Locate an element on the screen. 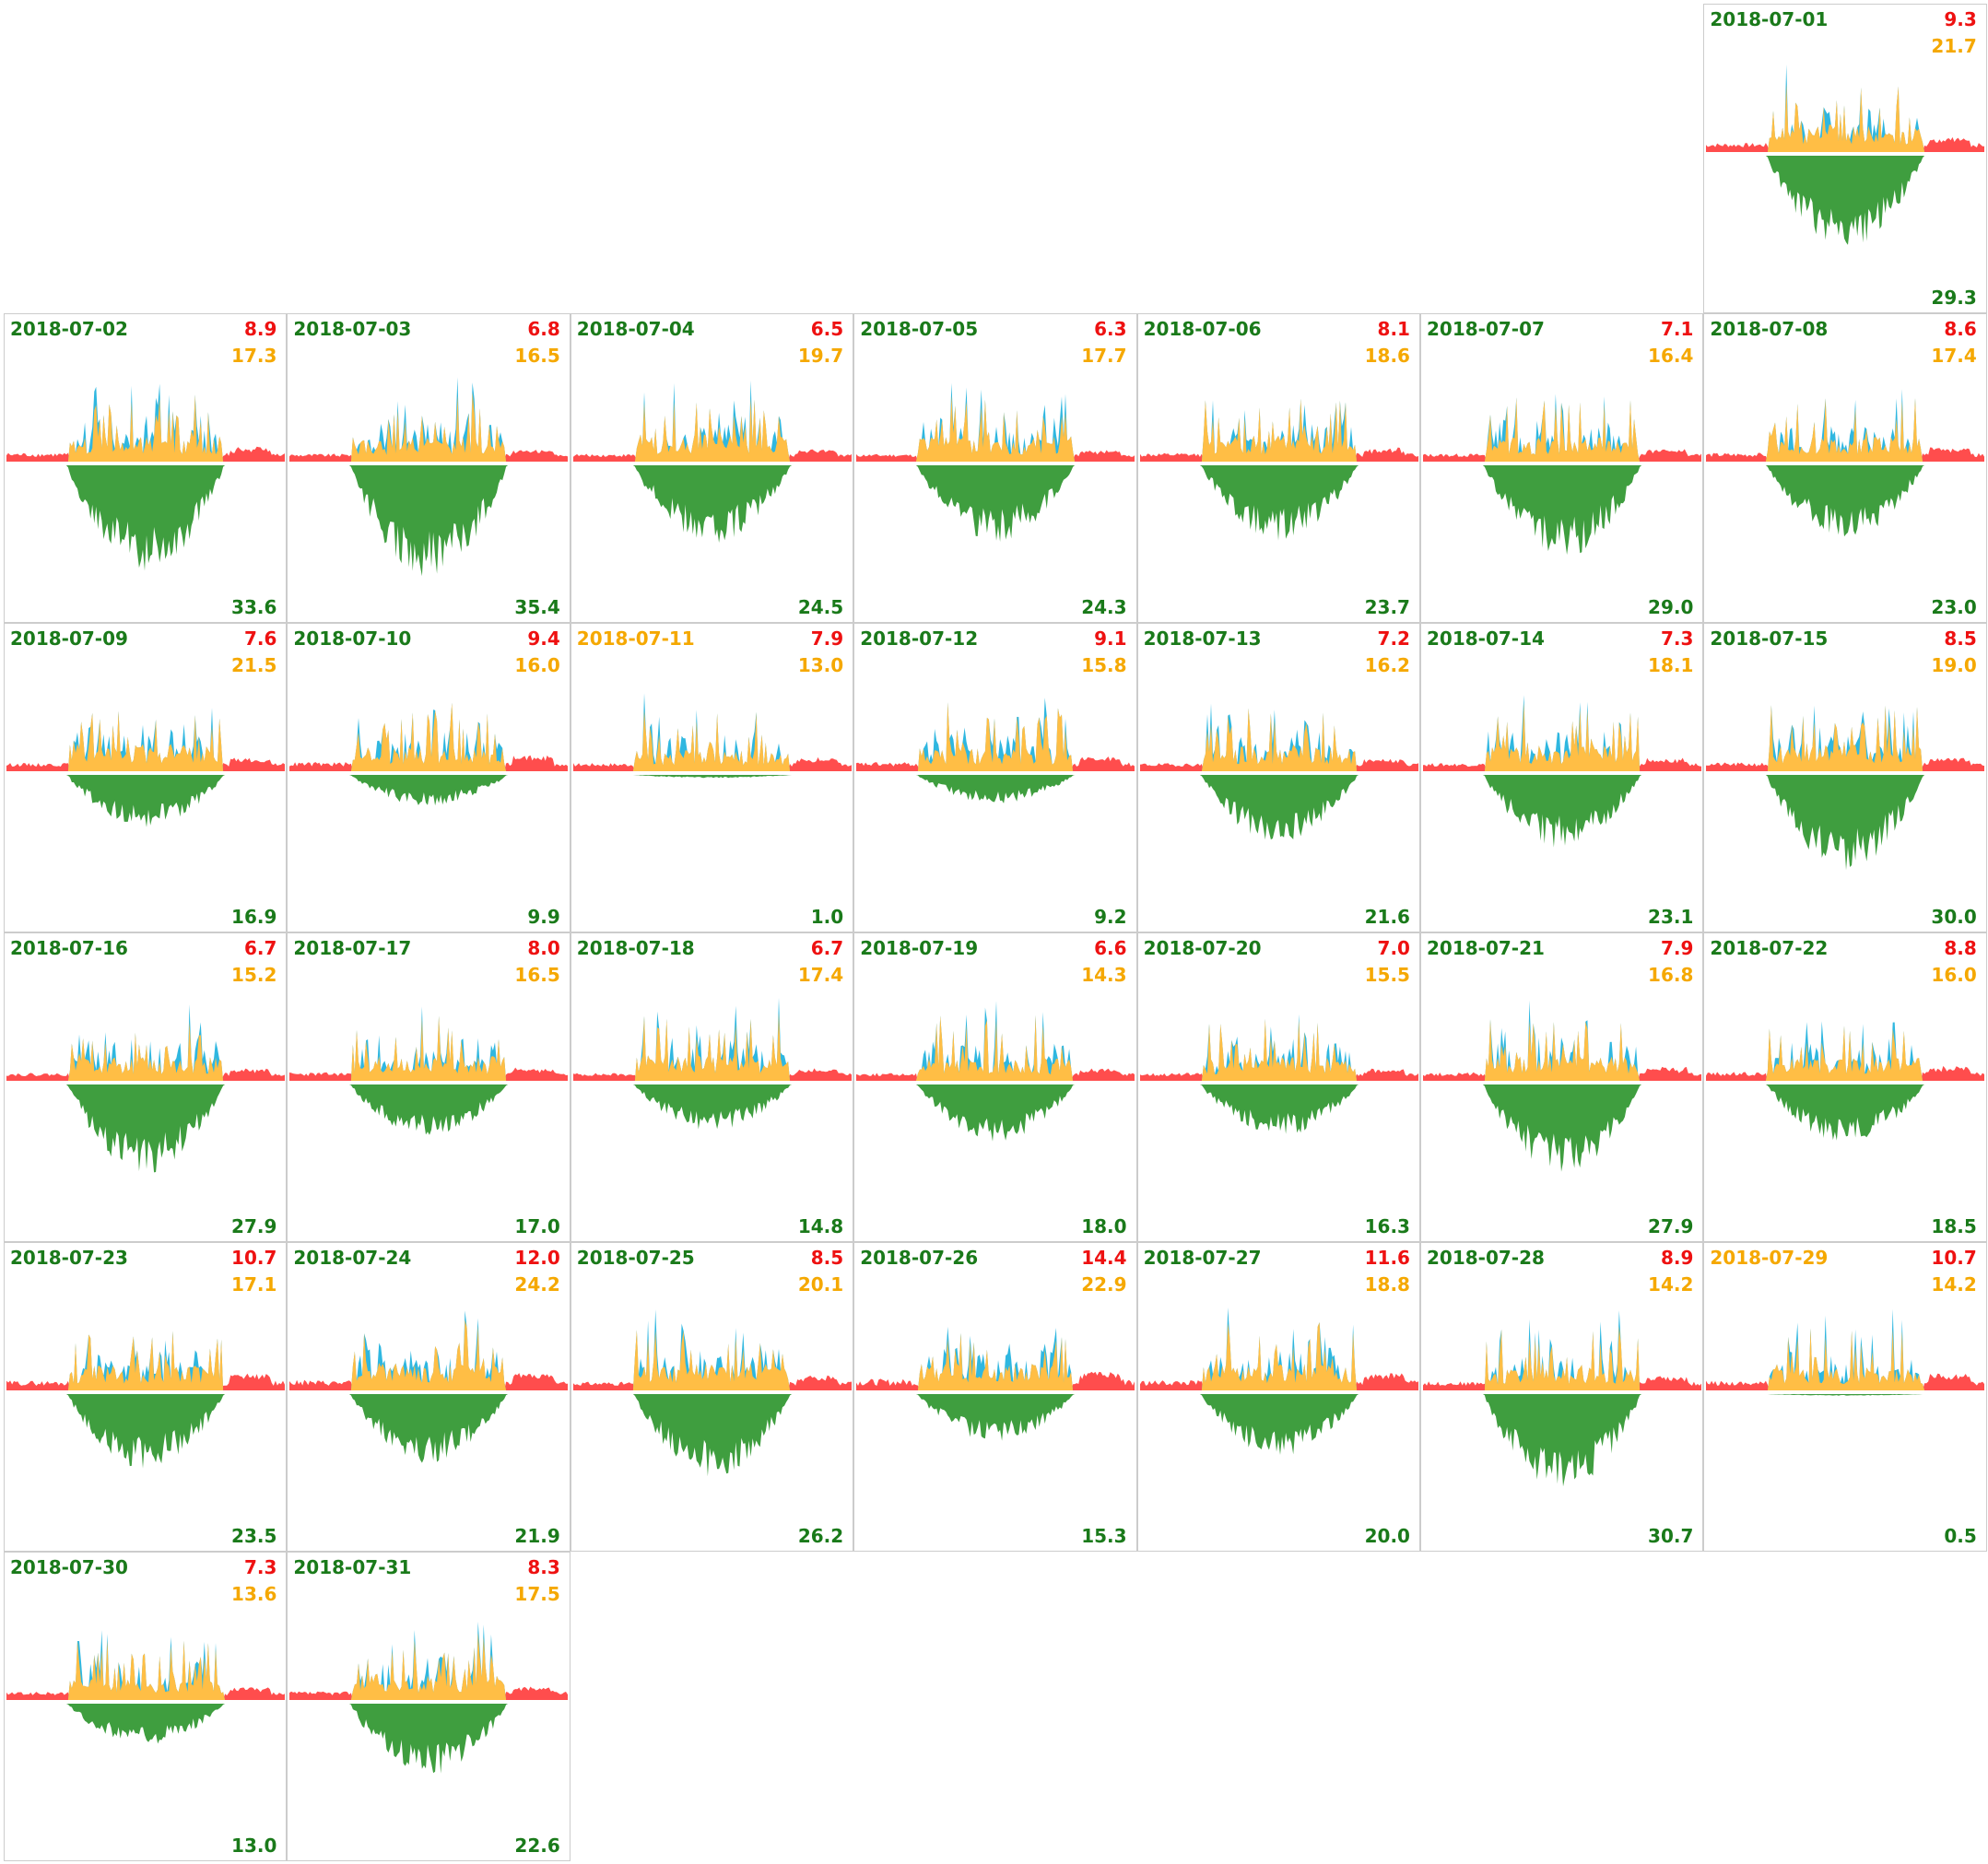 The width and height of the screenshot is (1988, 1864). day-date-label: 2018-07-21 is located at coordinates (1486, 948).